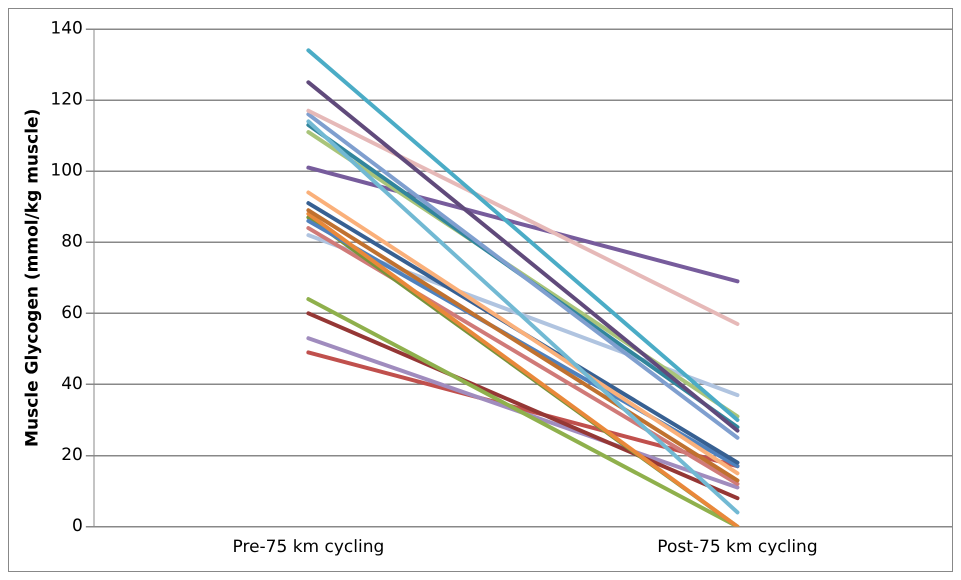 The height and width of the screenshot is (580, 961). What do you see at coordinates (72, 312) in the screenshot?
I see `y-tick-label: 60` at bounding box center [72, 312].